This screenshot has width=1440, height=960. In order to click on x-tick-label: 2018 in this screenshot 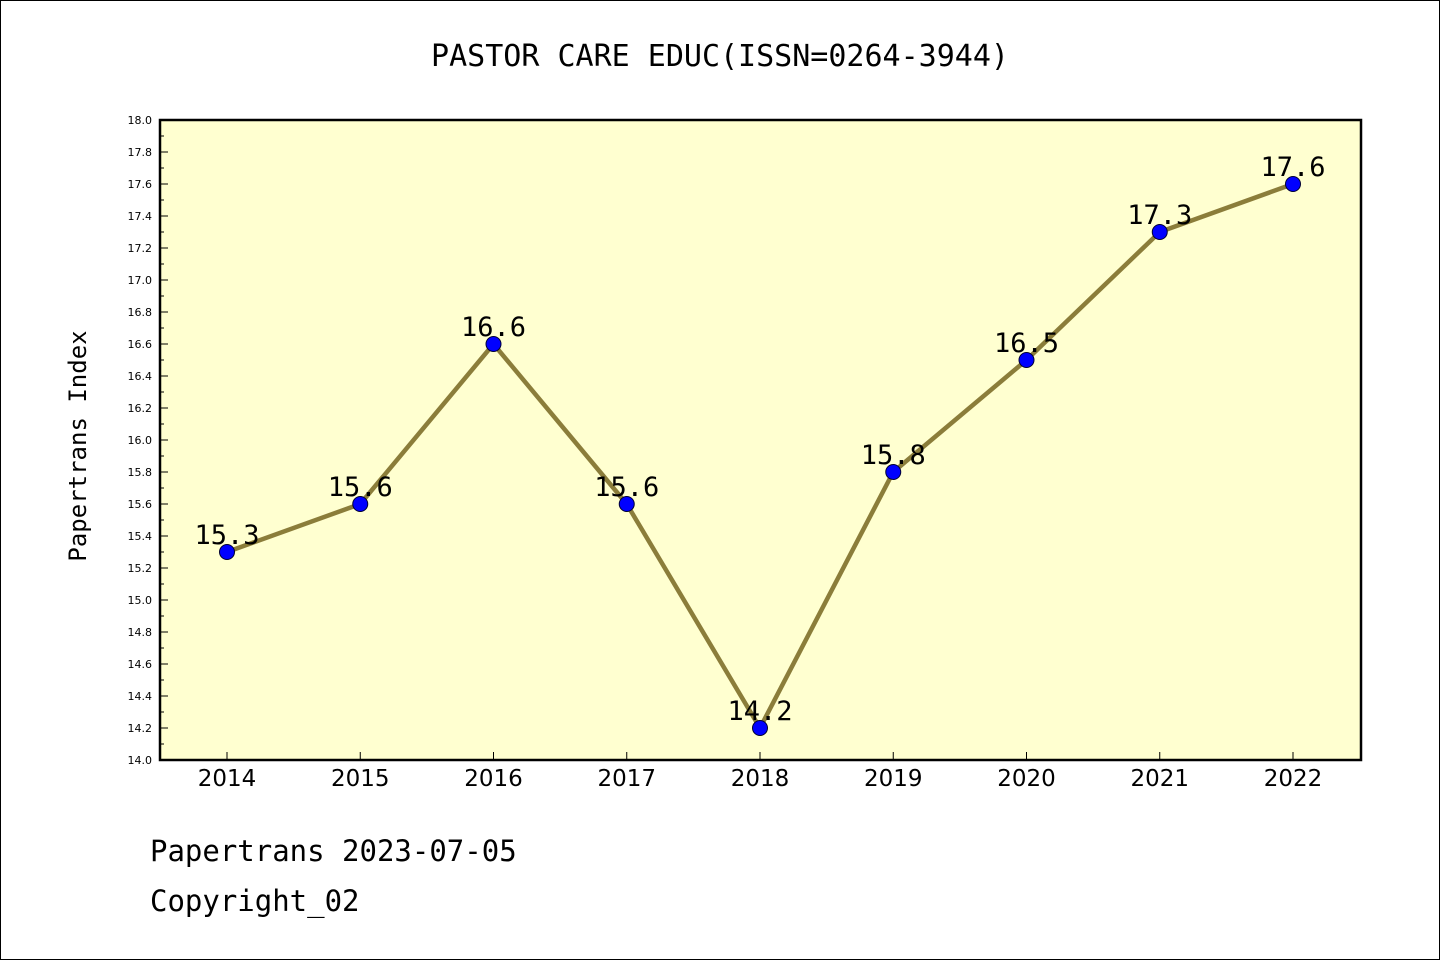, I will do `click(760, 779)`.